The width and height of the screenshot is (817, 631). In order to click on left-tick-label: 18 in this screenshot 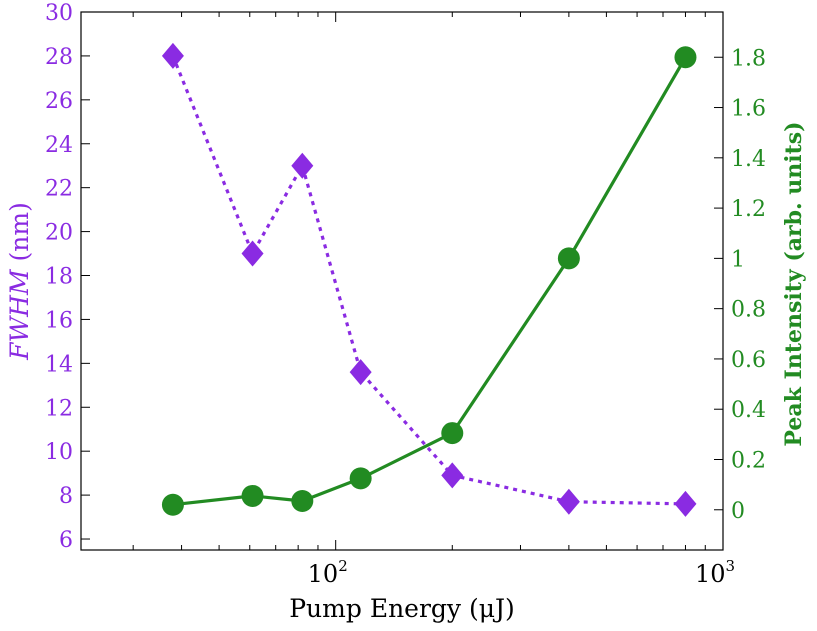, I will do `click(59, 277)`.